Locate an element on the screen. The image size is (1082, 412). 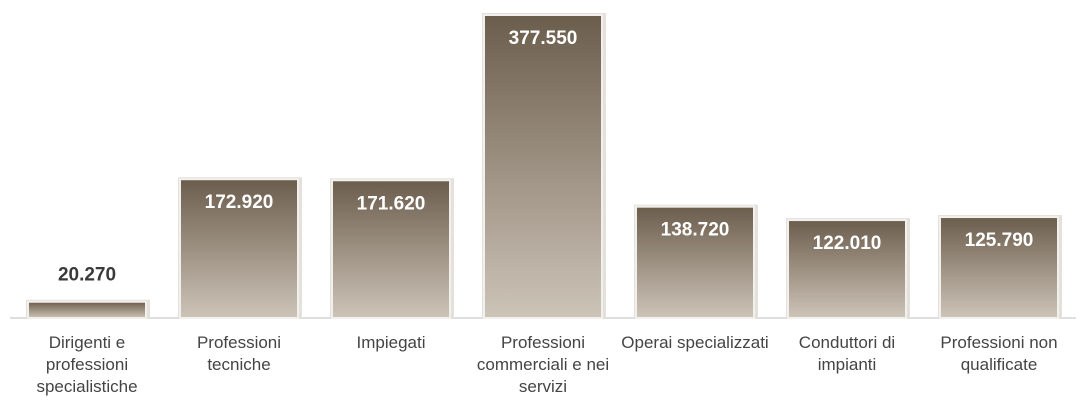
x-tick-label: Dirigenti e professioni specialistiche is located at coordinates (87, 364).